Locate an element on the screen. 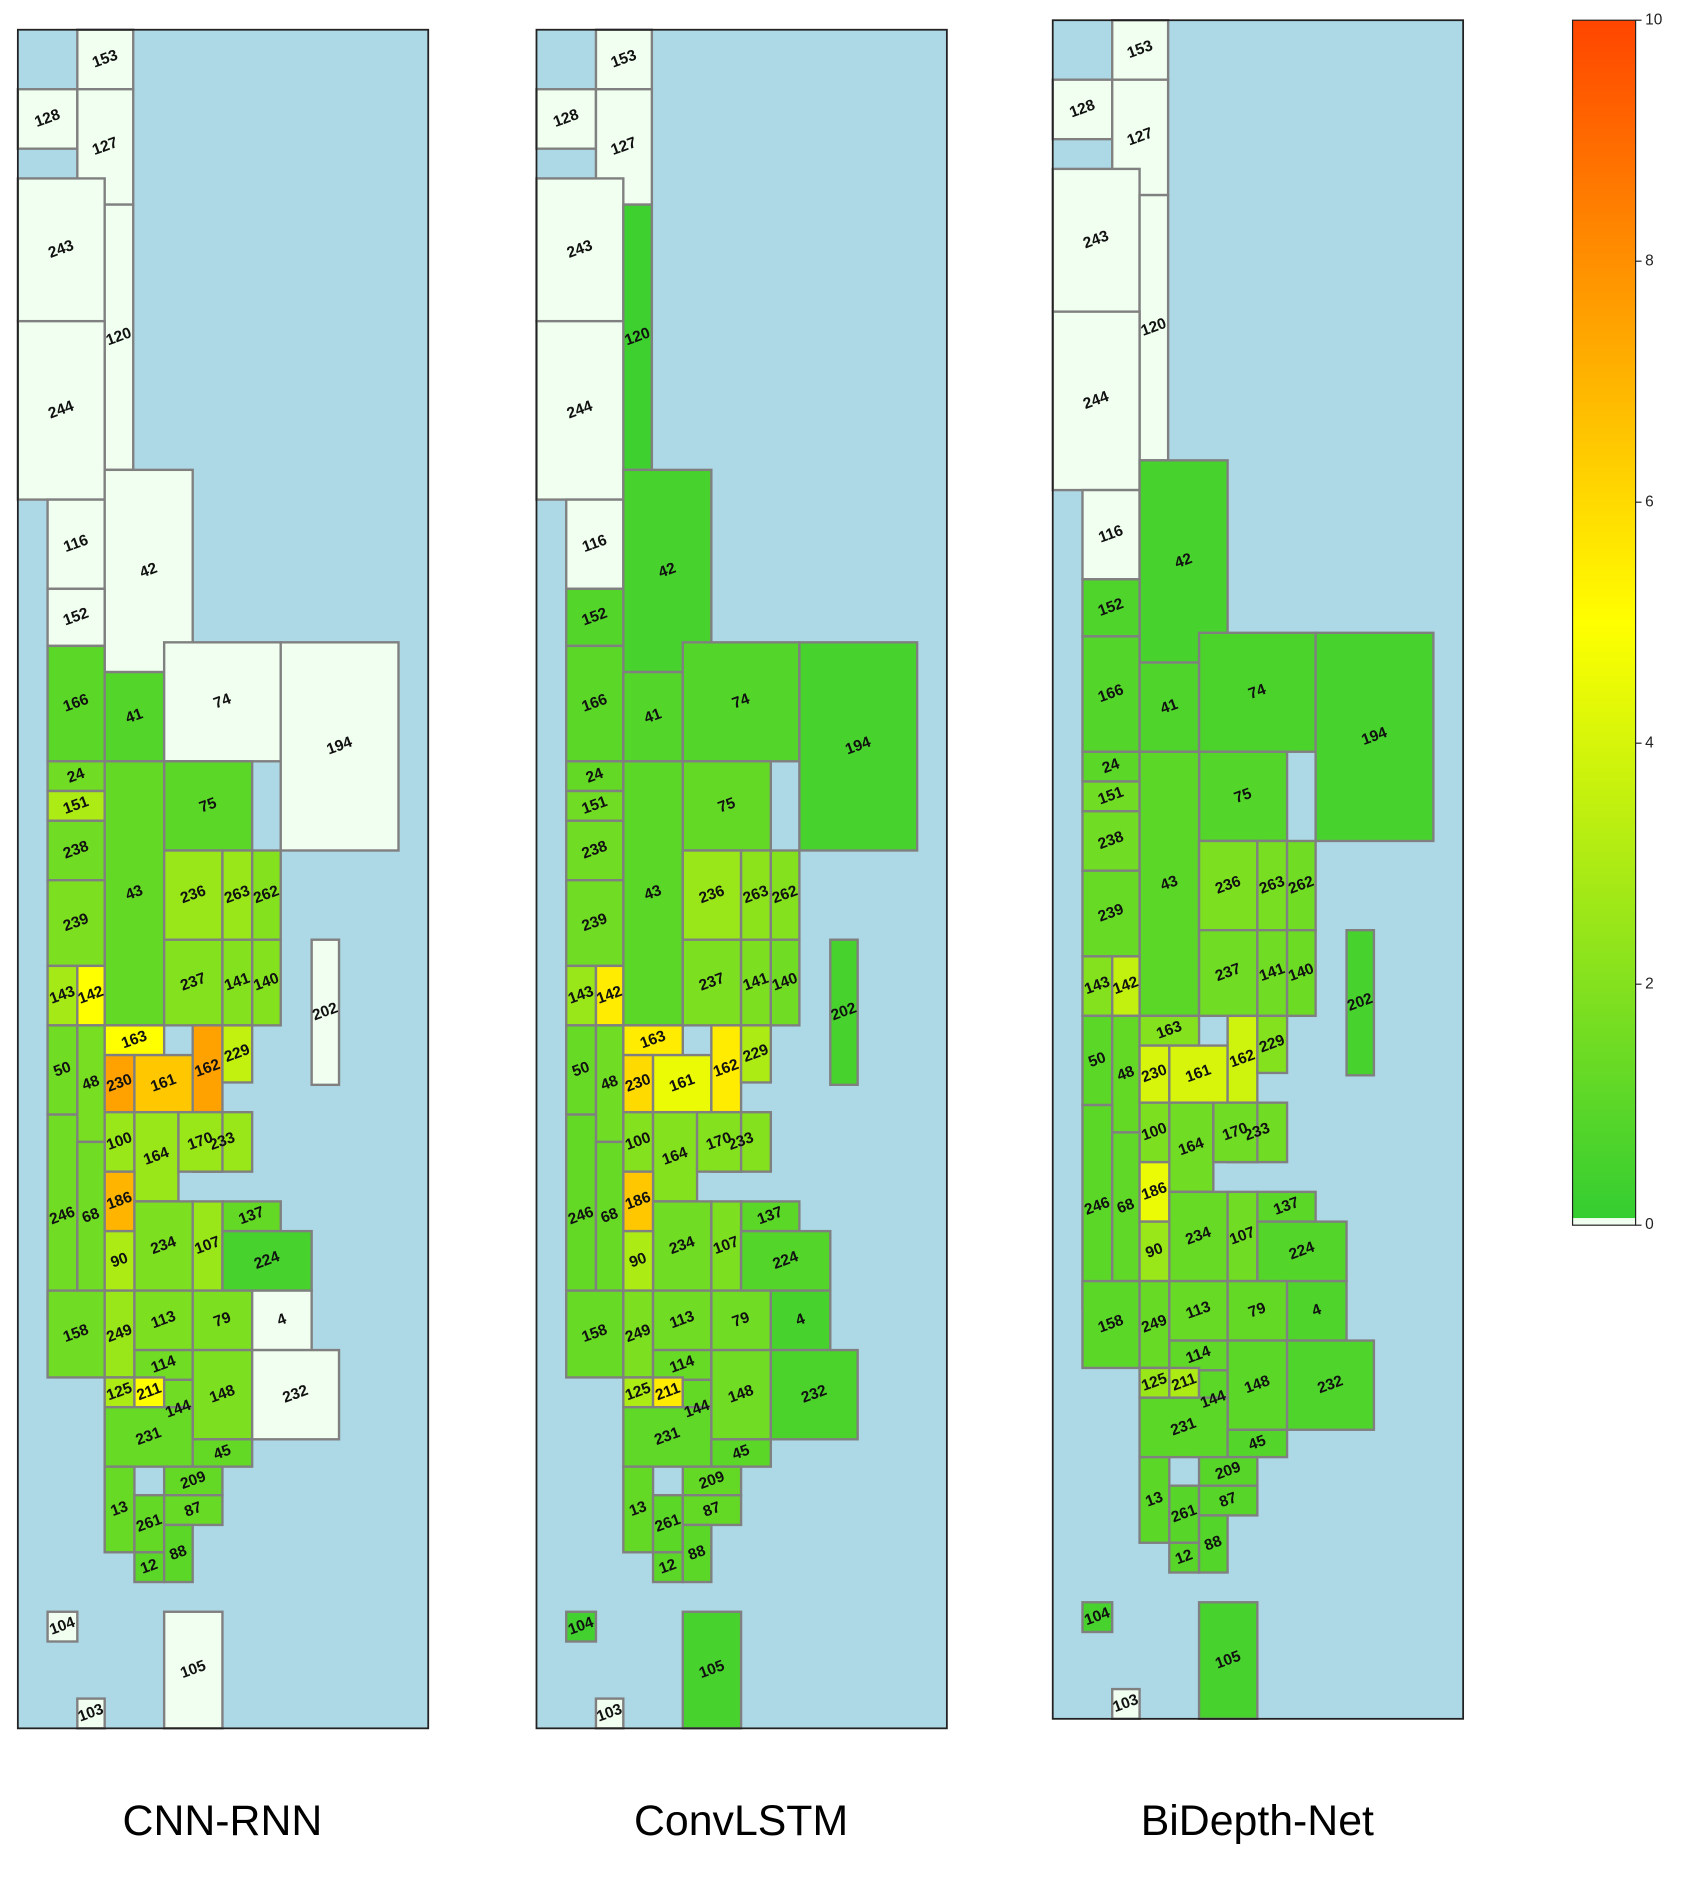 The image size is (1682, 1880). zone-label: 79 is located at coordinates (741, 1320).